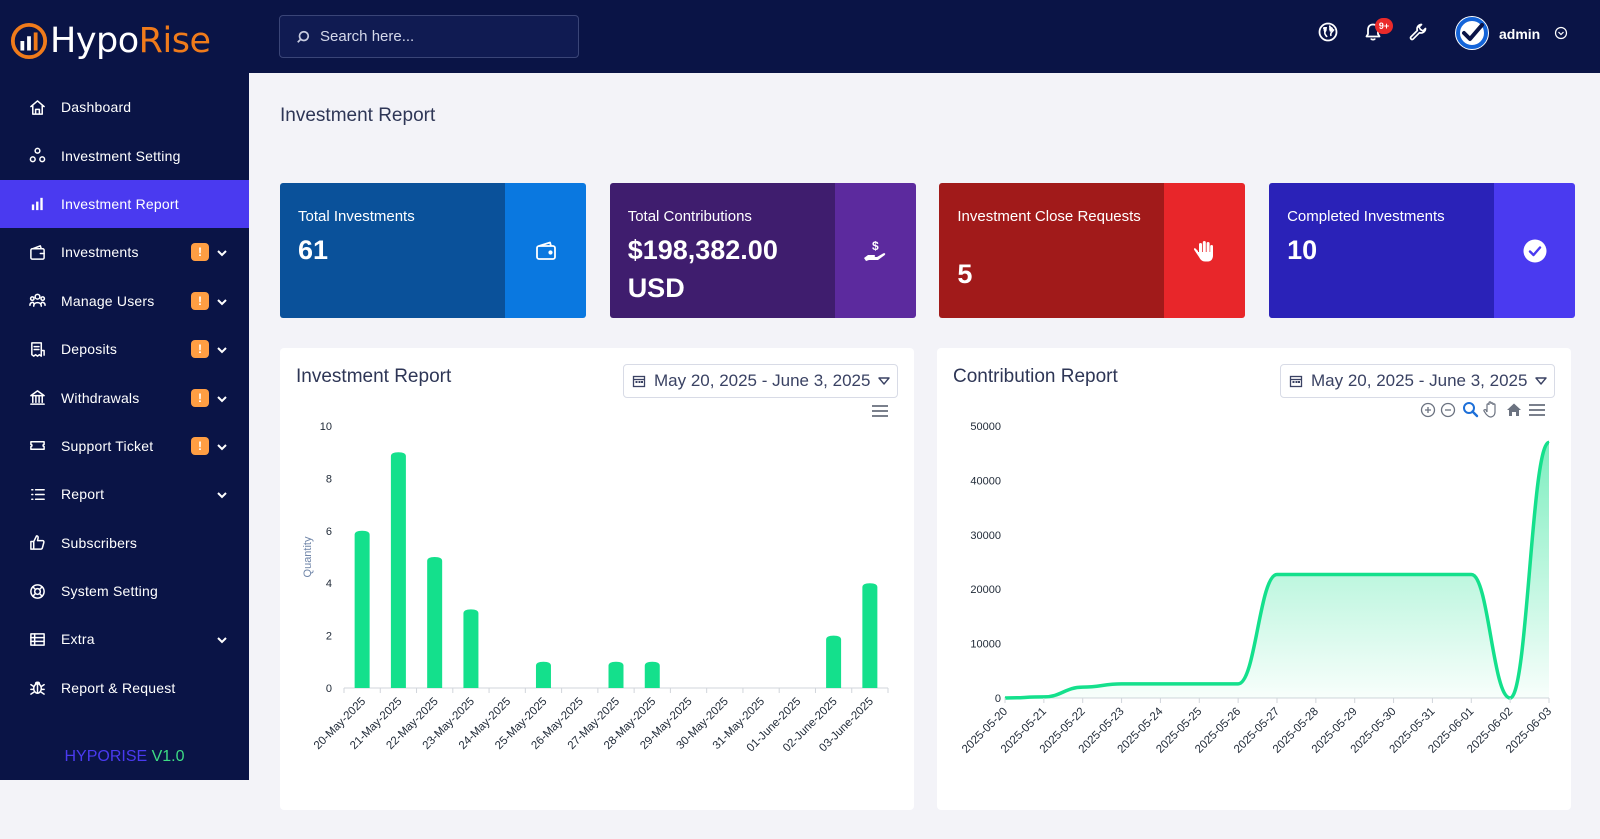  I want to click on stat-card-body: Investment Close Requests 5, so click(1052, 250).